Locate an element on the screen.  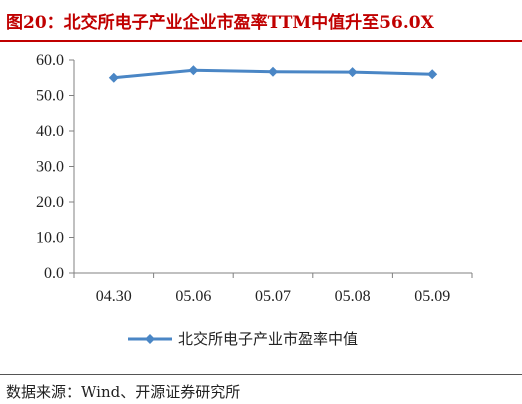
figure-title: 图20：北交所电子产业企业市盈率TTM中值升至56.0X is located at coordinates (220, 23).